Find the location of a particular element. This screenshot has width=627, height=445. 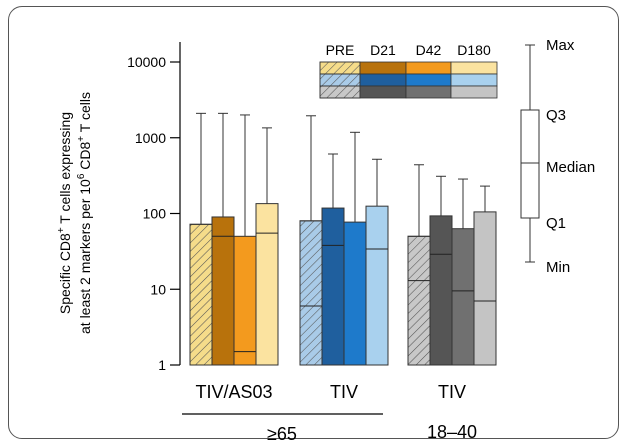

key-label: Q3 is located at coordinates (556, 115).